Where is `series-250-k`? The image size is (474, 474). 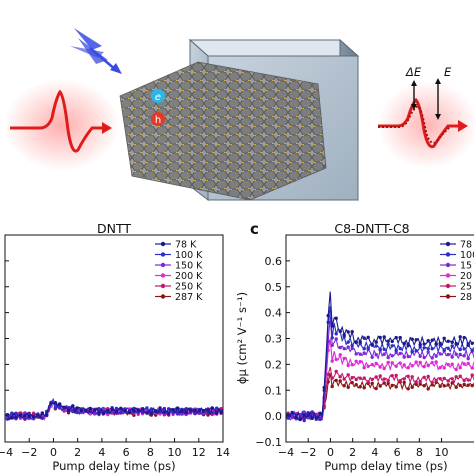 series-250-k is located at coordinates (380, 393).